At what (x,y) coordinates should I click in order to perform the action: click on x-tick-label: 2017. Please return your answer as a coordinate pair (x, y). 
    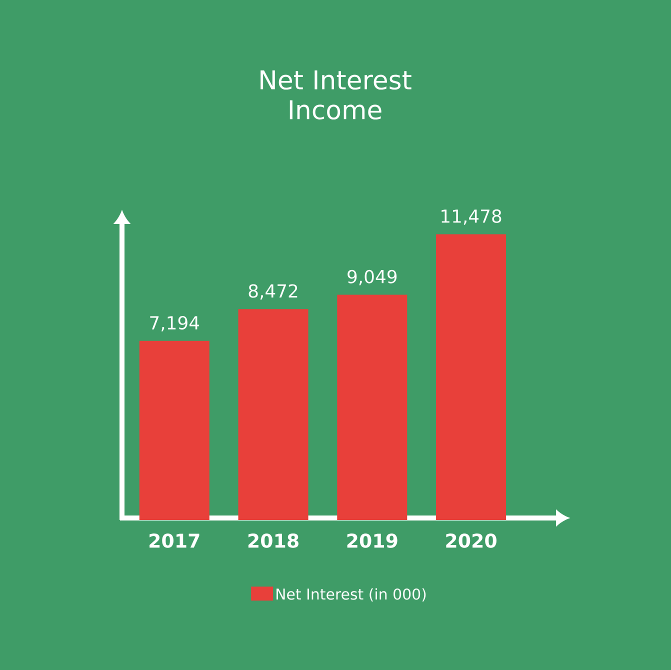
    Looking at the image, I should click on (175, 541).